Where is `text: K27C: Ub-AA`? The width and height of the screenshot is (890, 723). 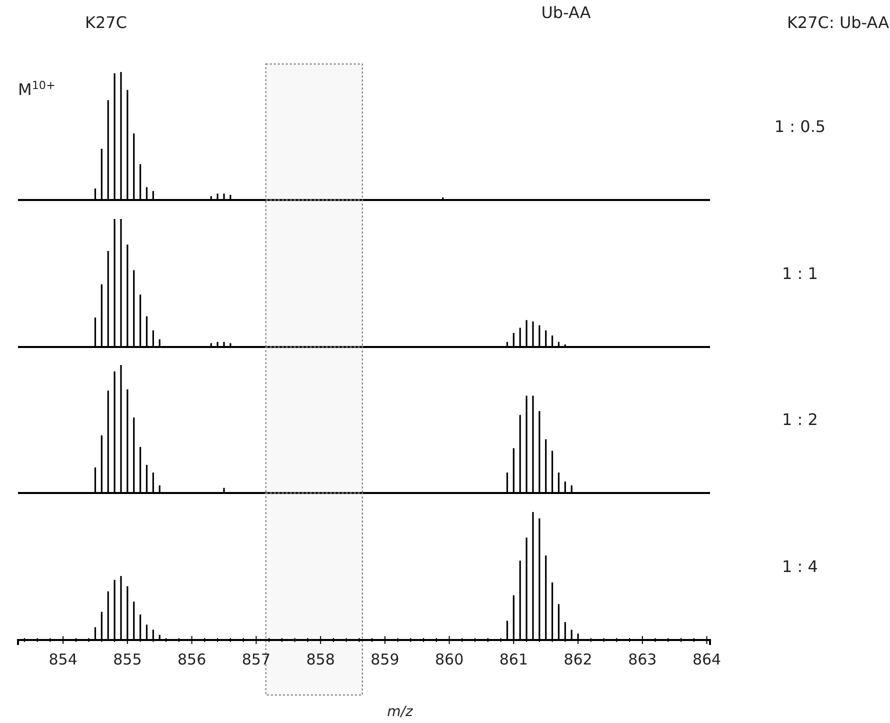 text: K27C: Ub-AA is located at coordinates (838, 22).